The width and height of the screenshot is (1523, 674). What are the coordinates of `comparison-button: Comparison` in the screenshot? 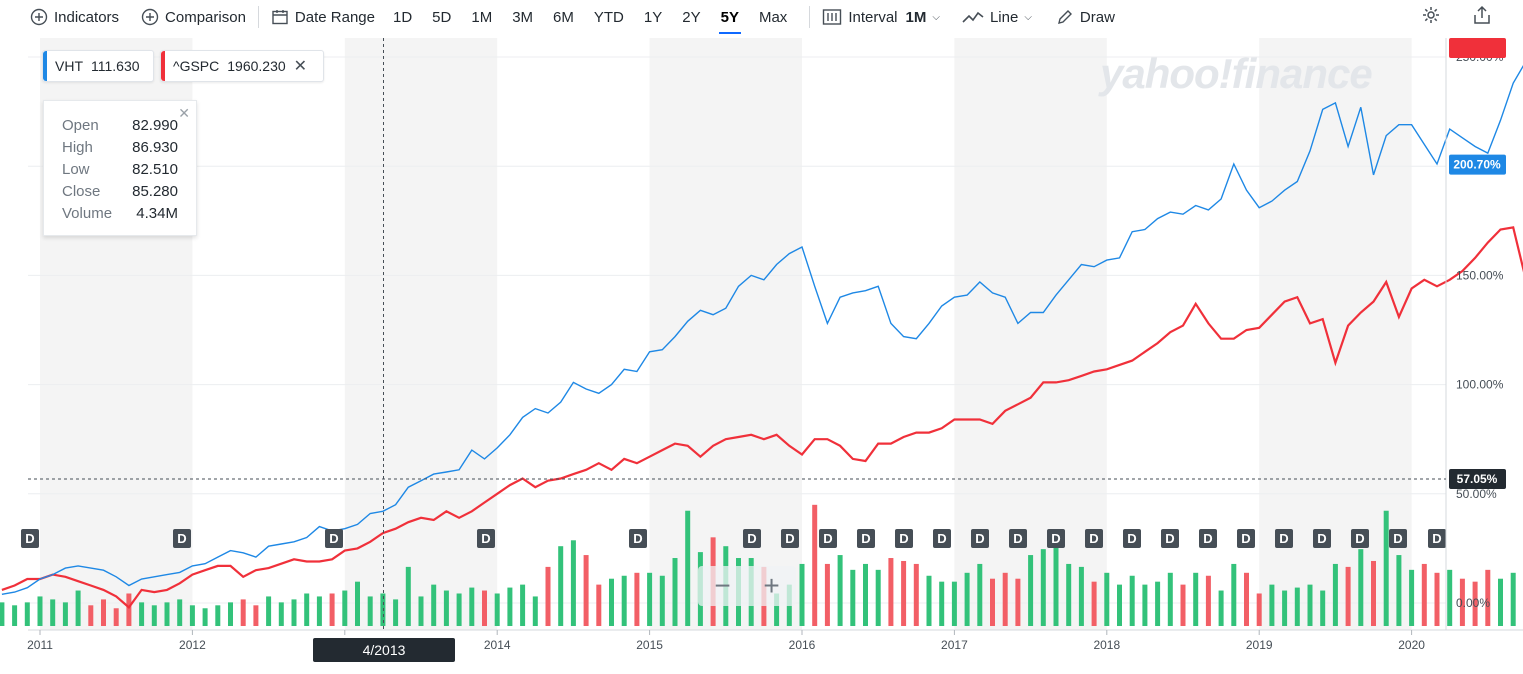 It's located at (193, 17).